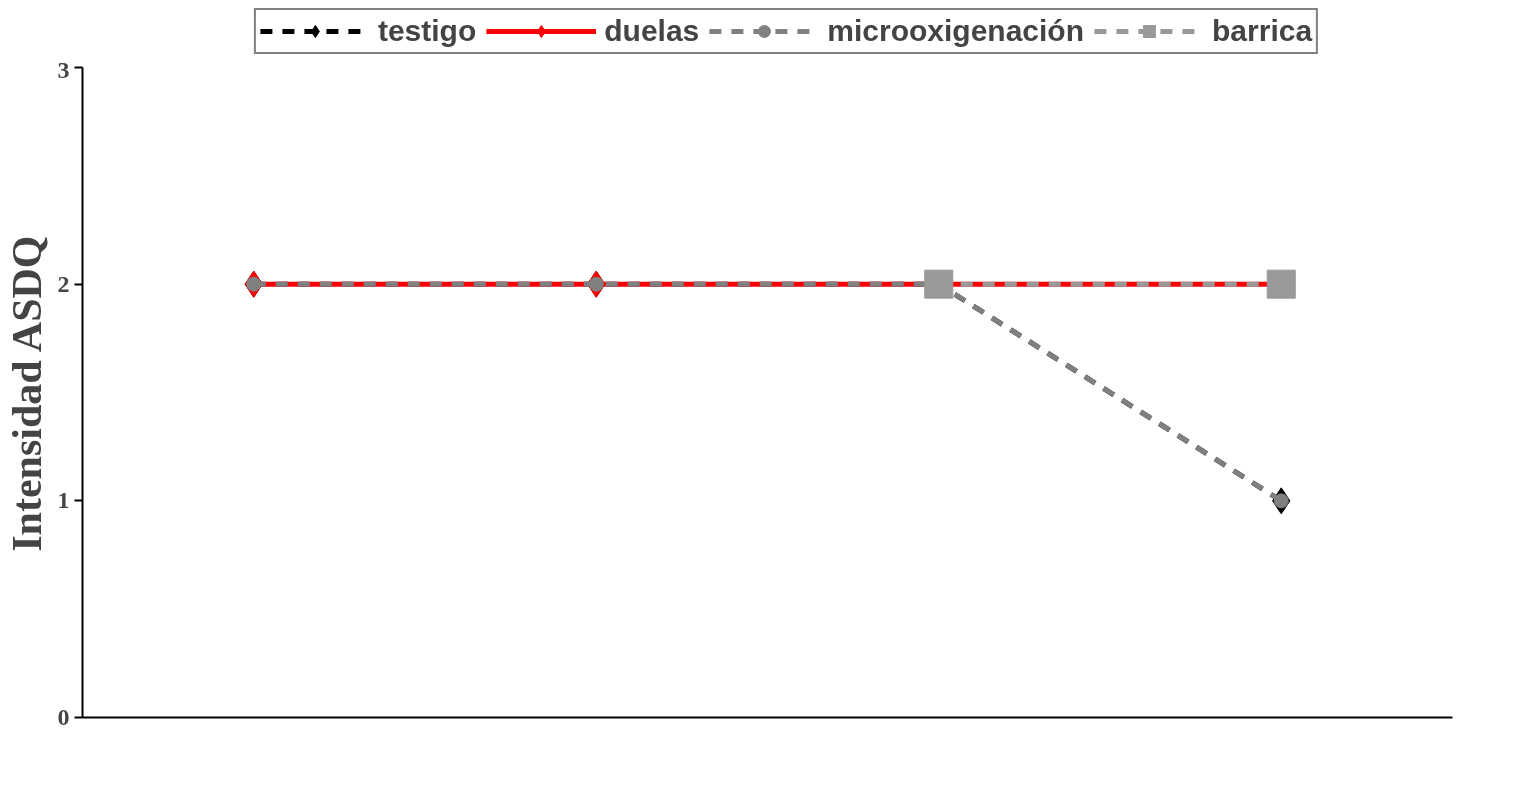 The image size is (1527, 785). Describe the element at coordinates (63, 500) in the screenshot. I see `y-tick-label: 1` at that location.